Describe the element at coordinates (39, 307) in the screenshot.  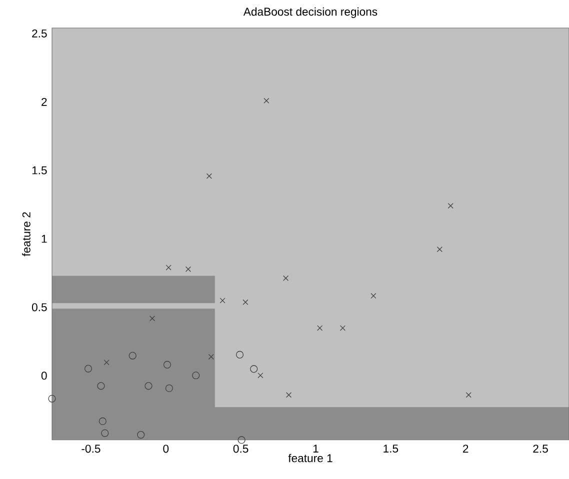
I see `y-tick-label: 0.5` at that location.